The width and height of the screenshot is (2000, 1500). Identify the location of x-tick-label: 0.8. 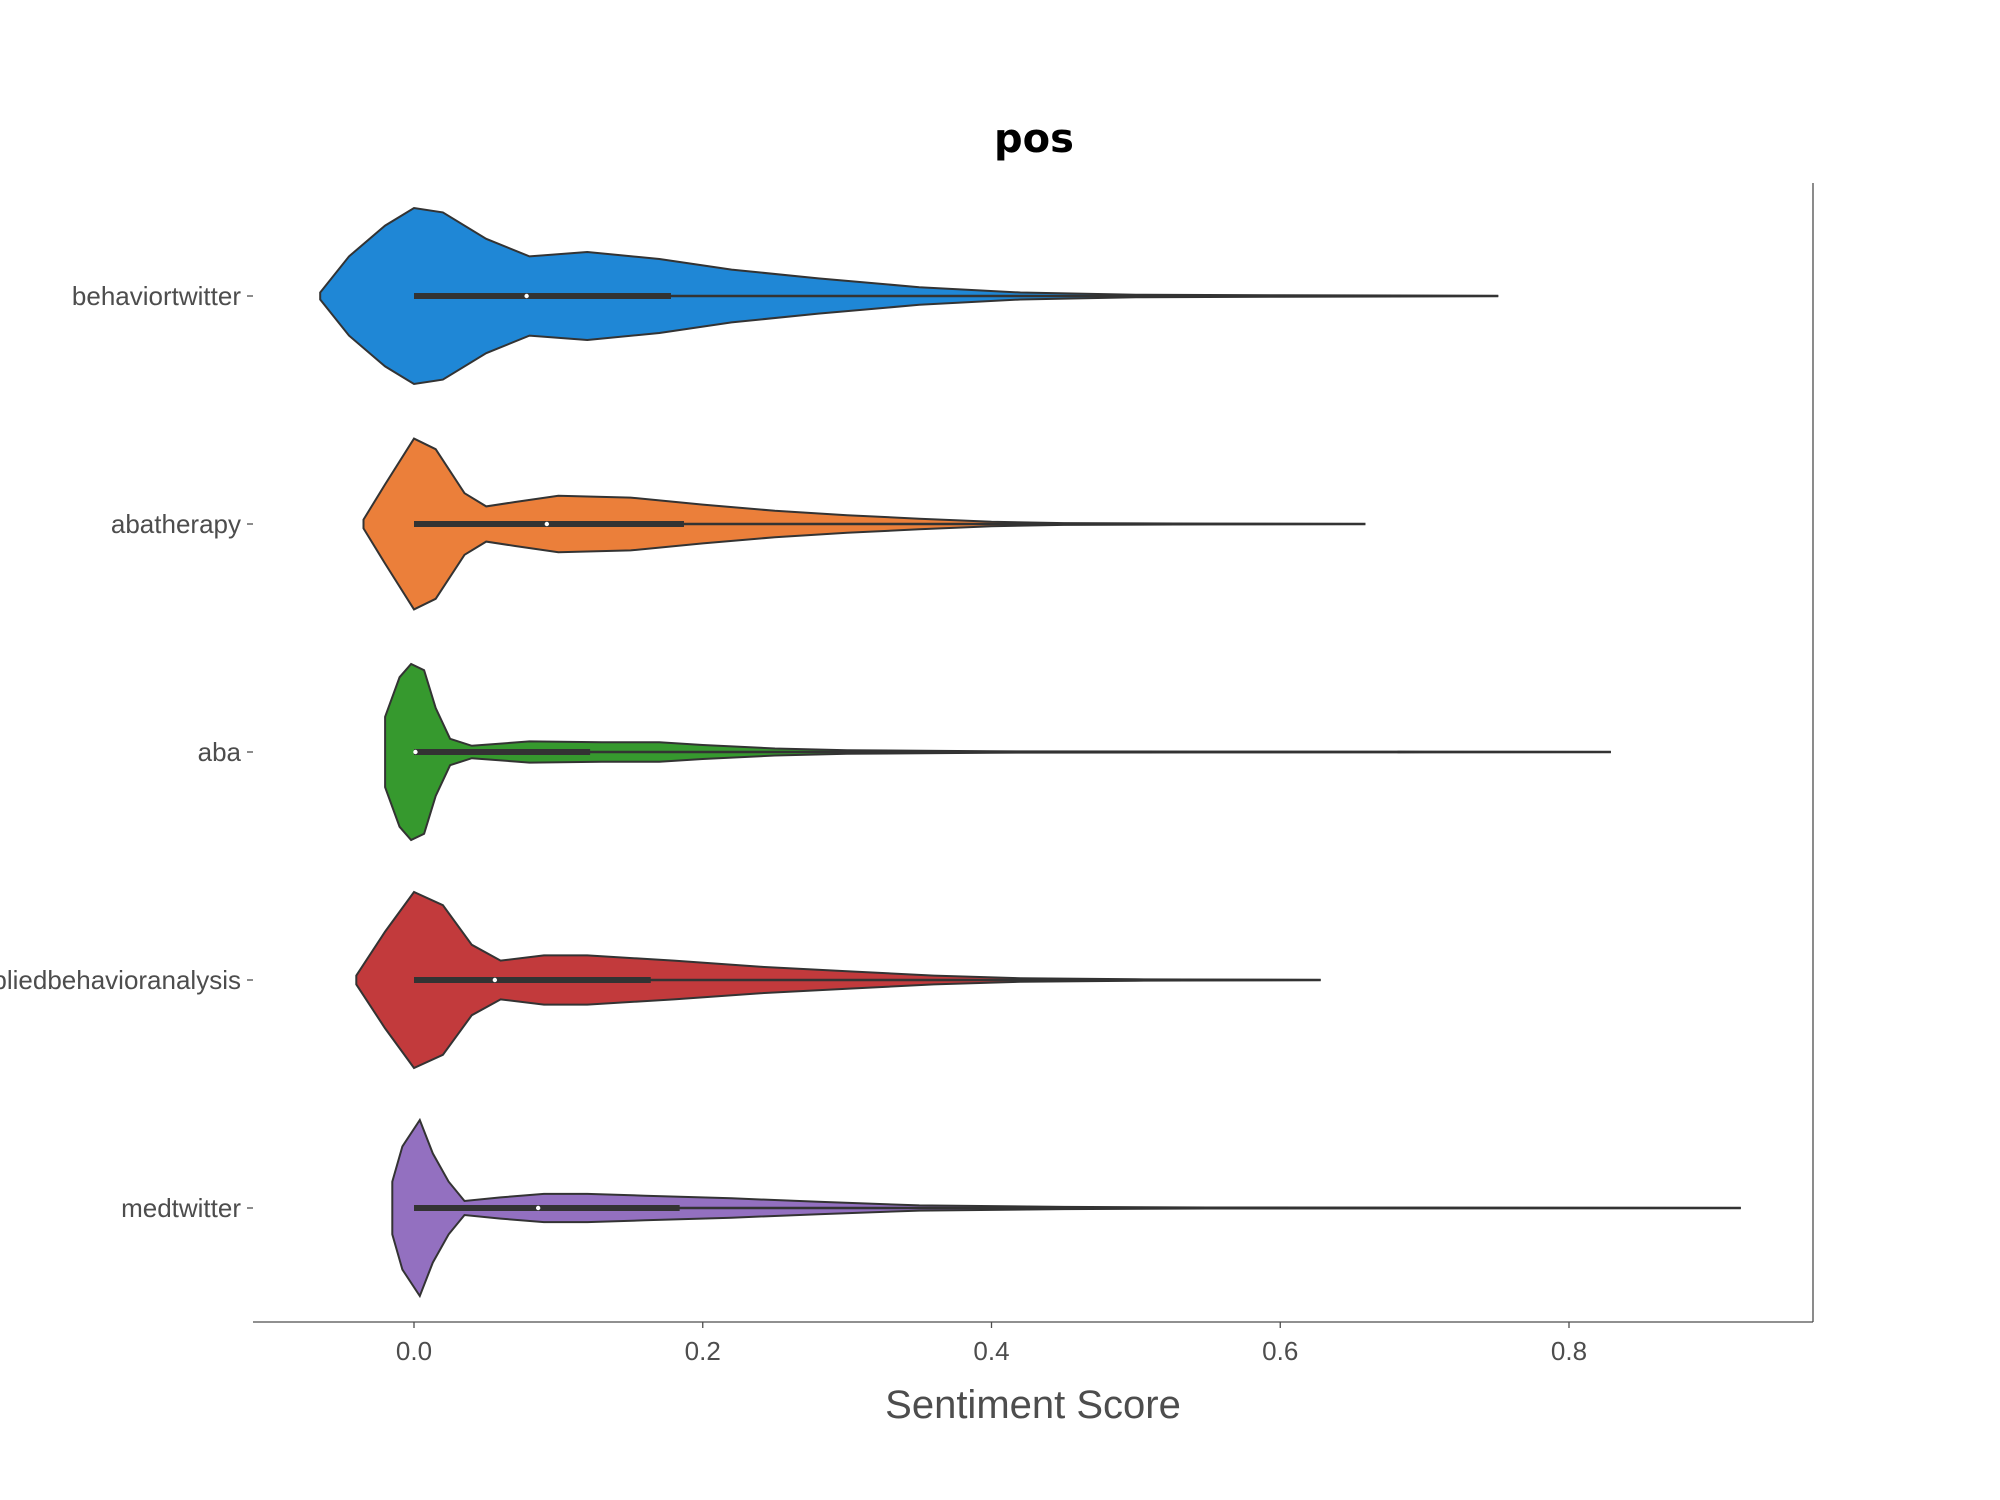
(1569, 1351).